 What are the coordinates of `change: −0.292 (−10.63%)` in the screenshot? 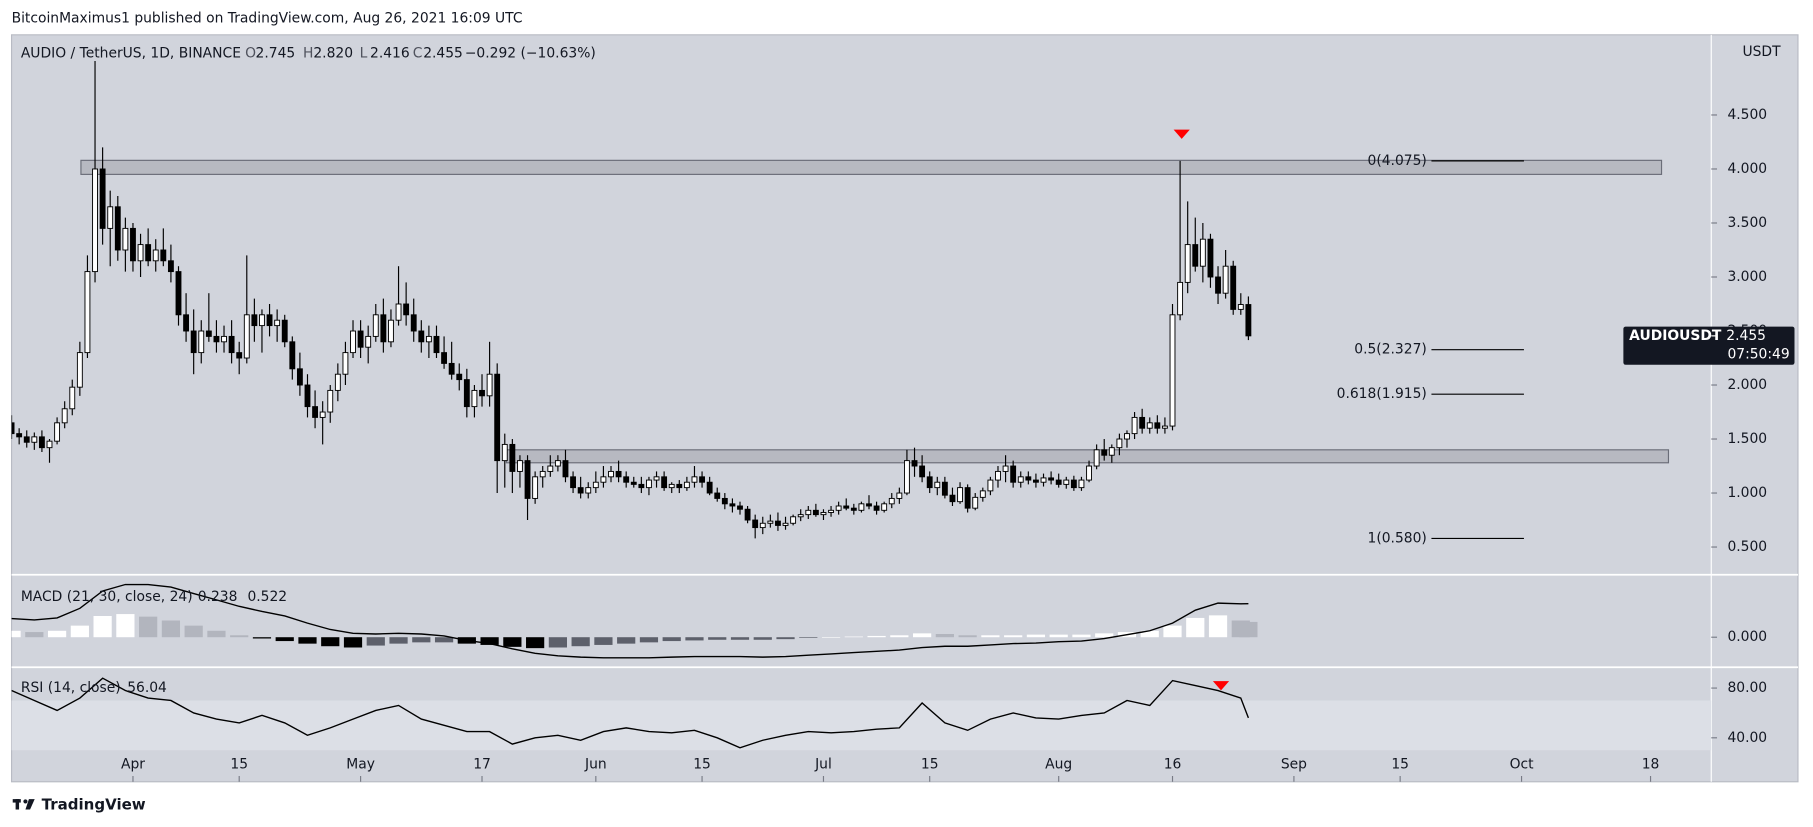 It's located at (530, 53).